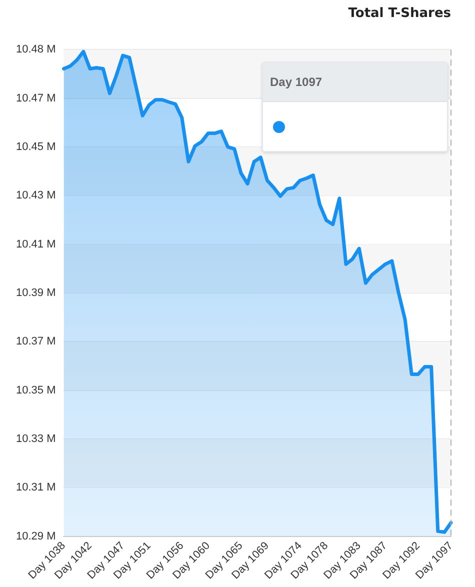 This screenshot has width=475, height=587. I want to click on y-tick-label: 10.37 M, so click(36, 342).